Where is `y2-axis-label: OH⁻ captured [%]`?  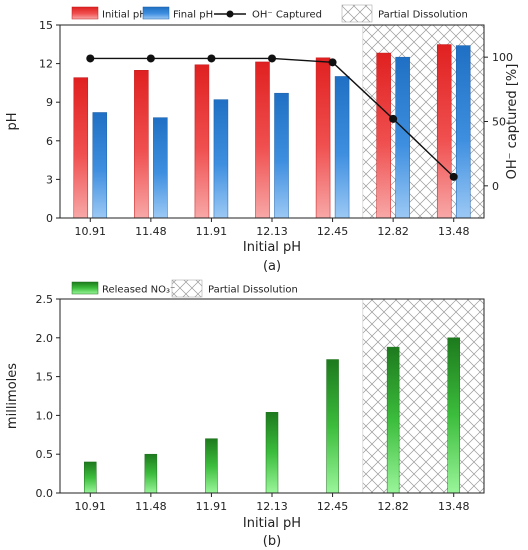 y2-axis-label: OH⁻ captured [%] is located at coordinates (512, 122).